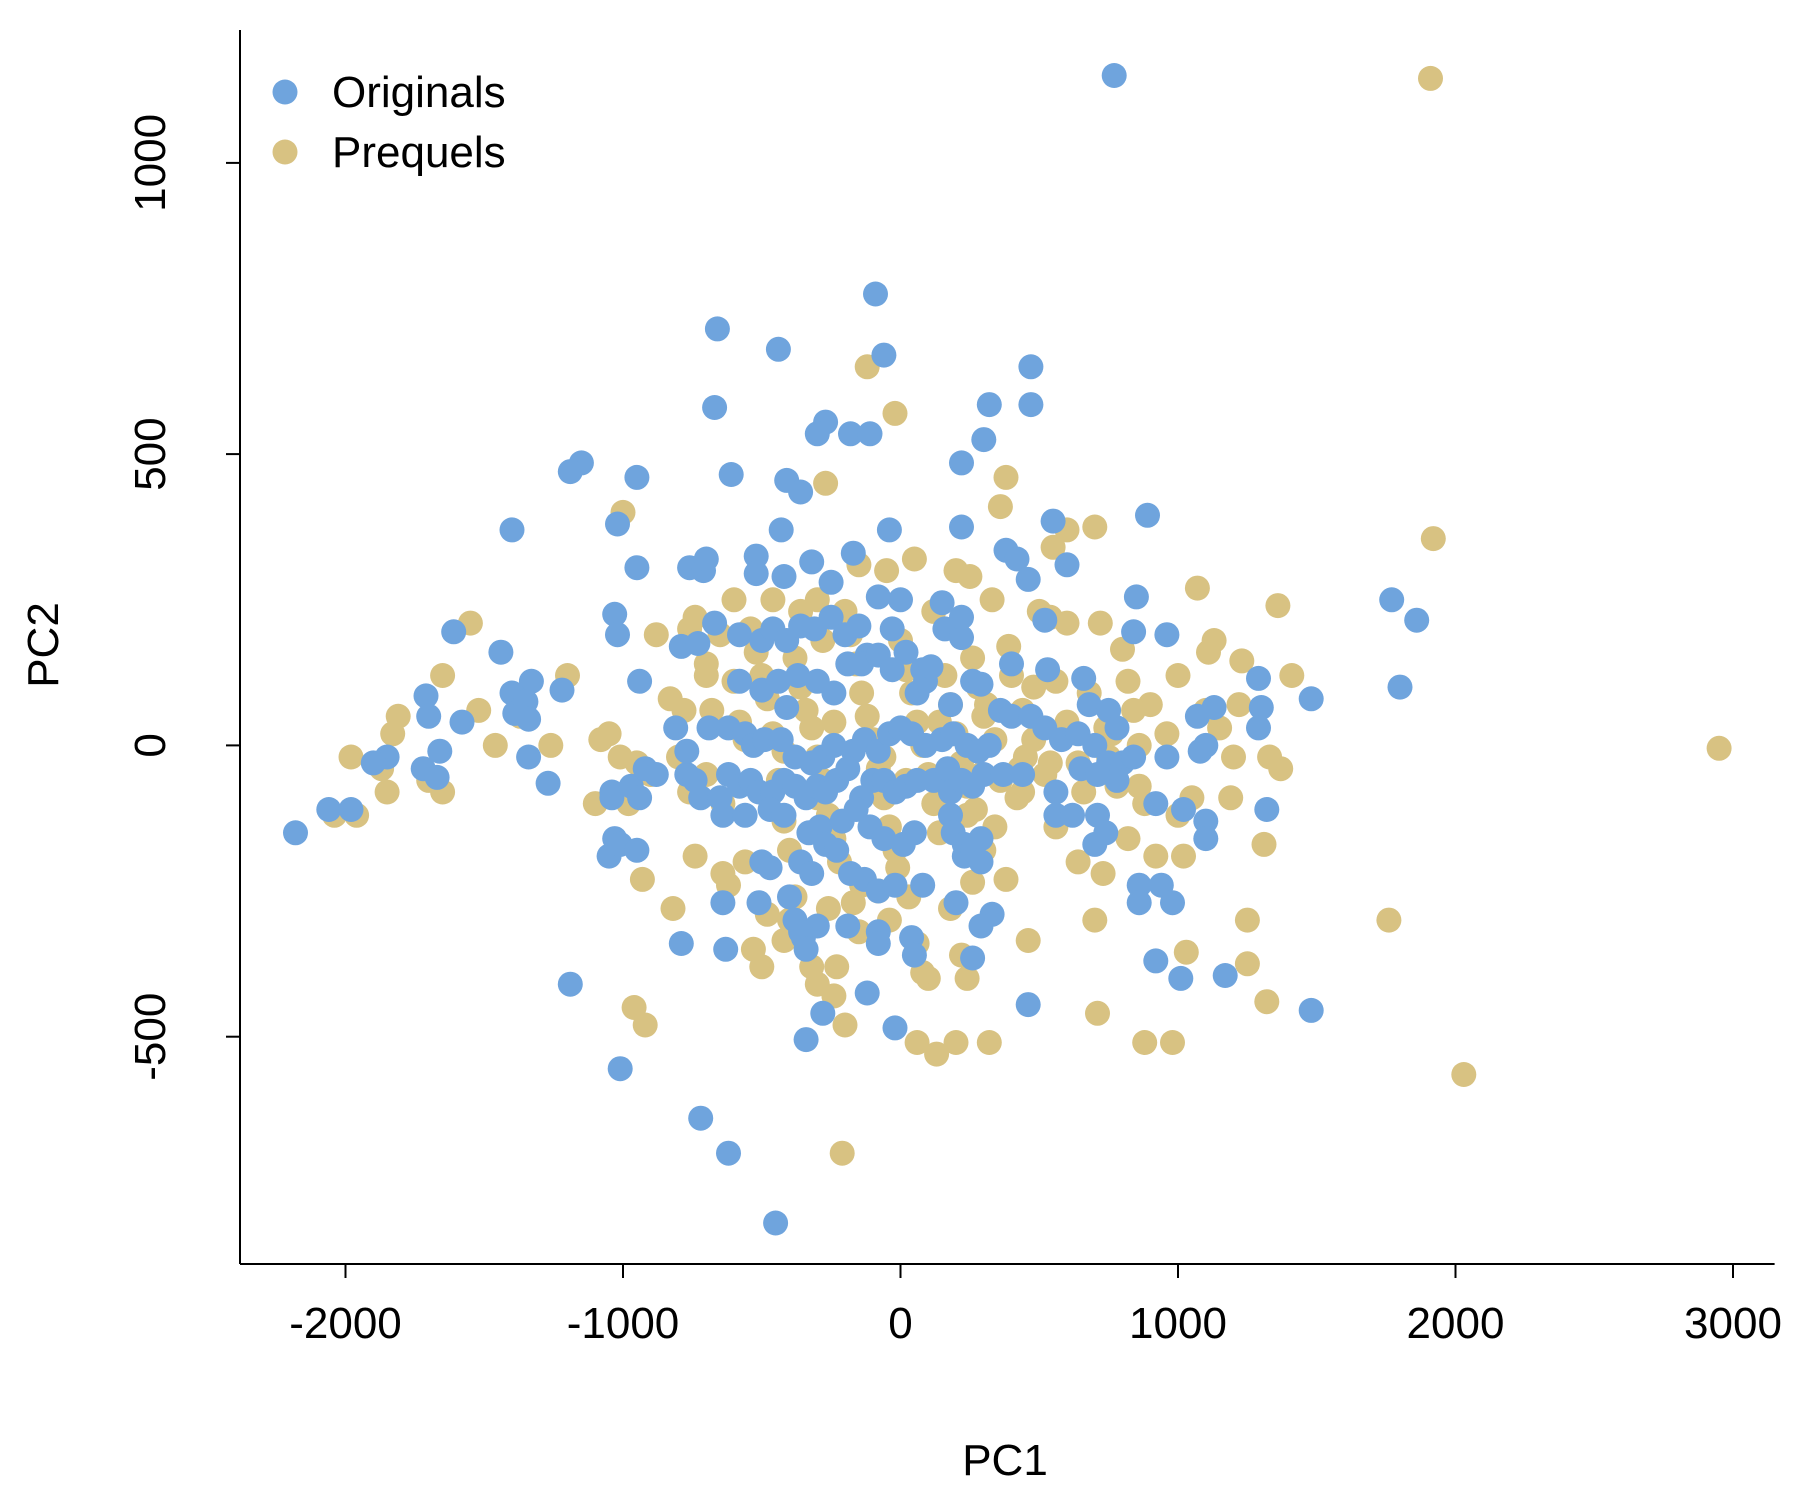 Image resolution: width=1800 pixels, height=1500 pixels. Describe the element at coordinates (183, 597) in the screenshot. I see `y-ticks: -500 0 500 1000` at that location.